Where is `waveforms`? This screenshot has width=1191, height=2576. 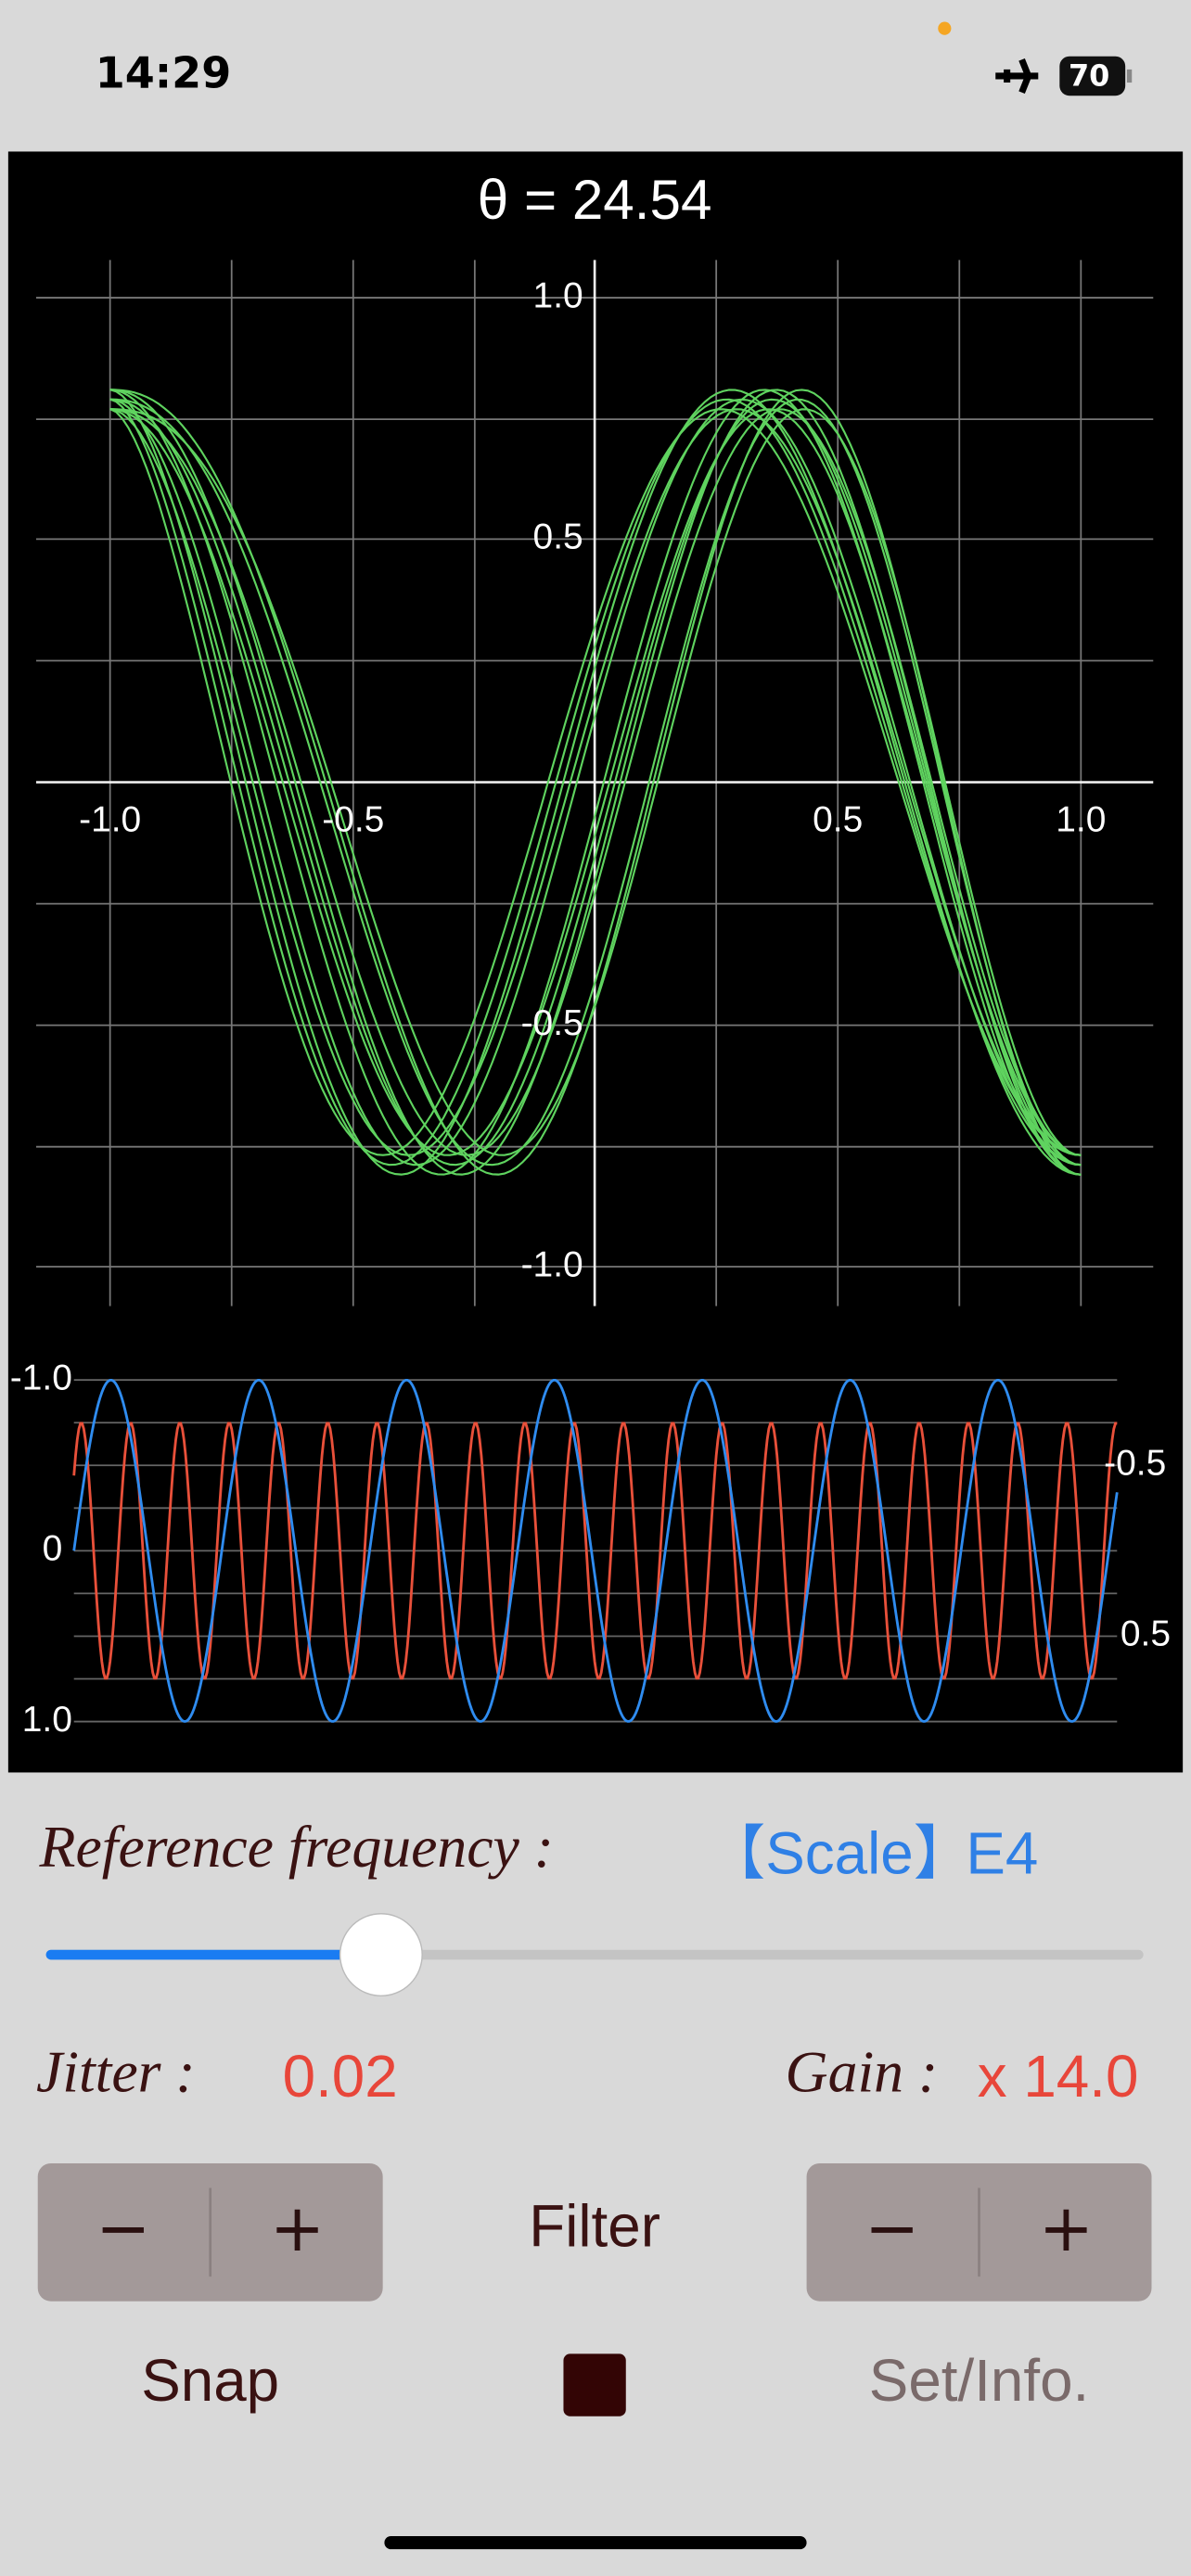 waveforms is located at coordinates (595, 1551).